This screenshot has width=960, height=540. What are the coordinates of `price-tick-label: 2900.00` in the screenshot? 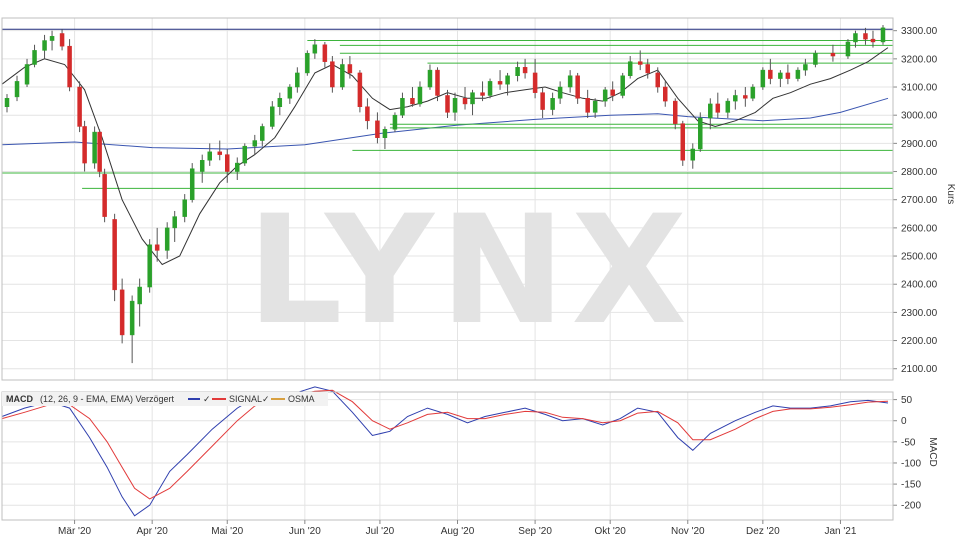 It's located at (919, 144).